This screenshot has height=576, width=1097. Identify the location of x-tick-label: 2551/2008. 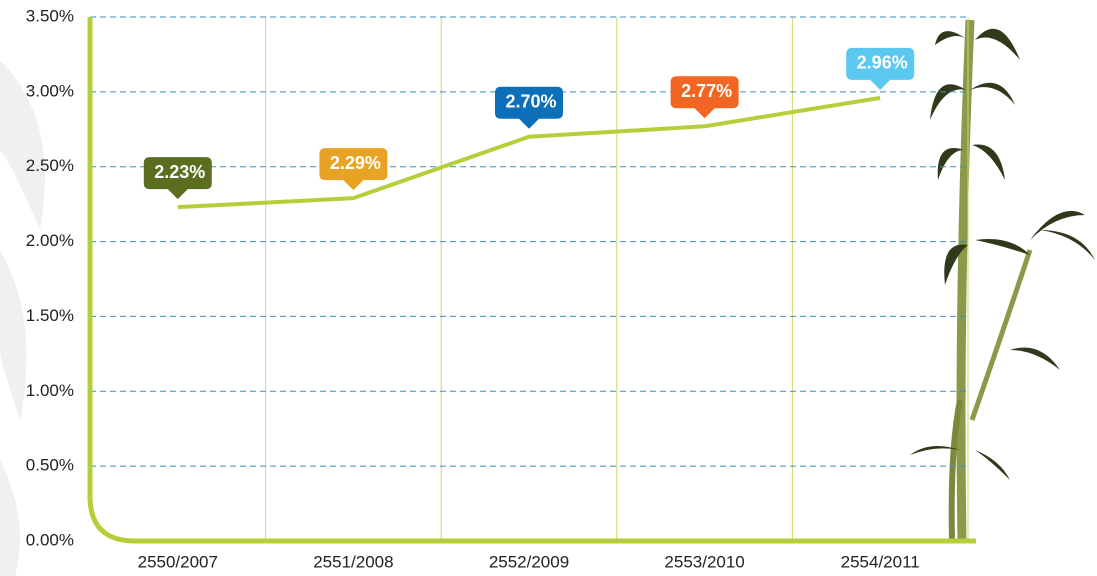
(353, 561).